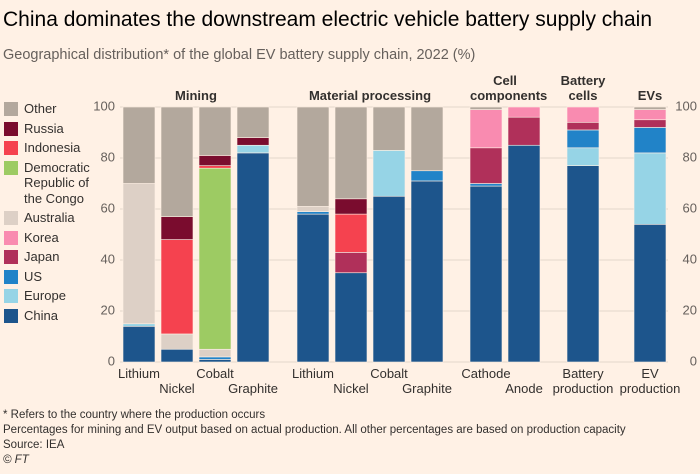 The image size is (700, 474). I want to click on legend-label: Other, so click(40, 108).